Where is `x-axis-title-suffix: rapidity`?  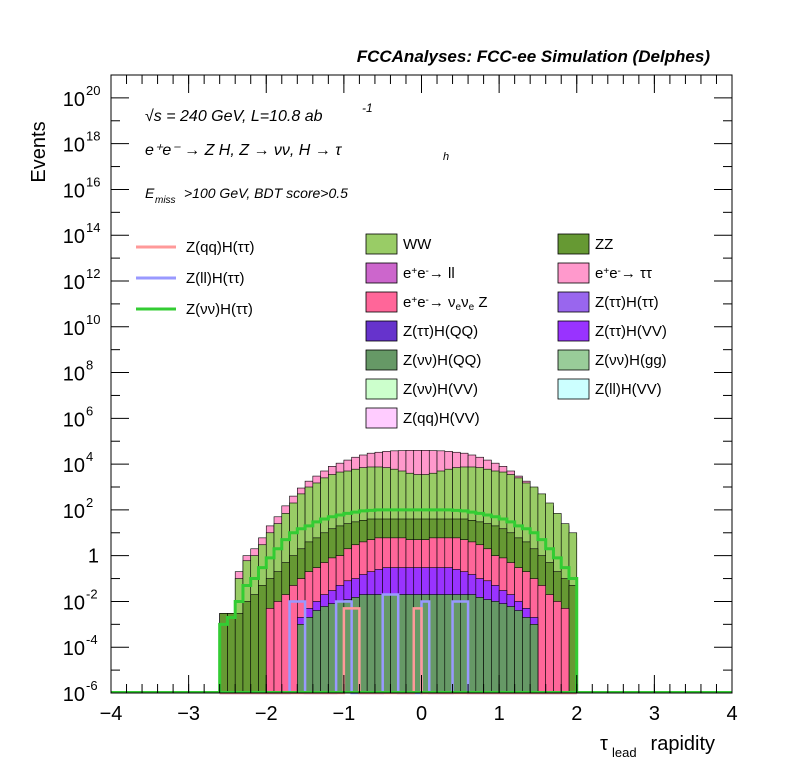
x-axis-title-suffix: rapidity is located at coordinates (680, 744).